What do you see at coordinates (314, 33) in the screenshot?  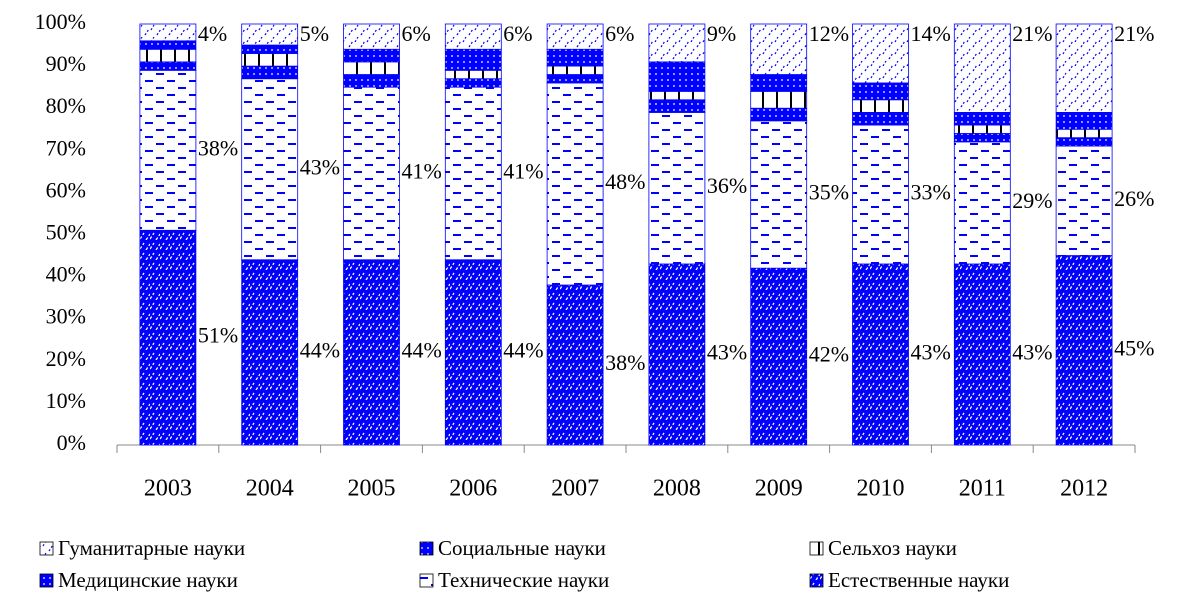 I see `data-label: 5%` at bounding box center [314, 33].